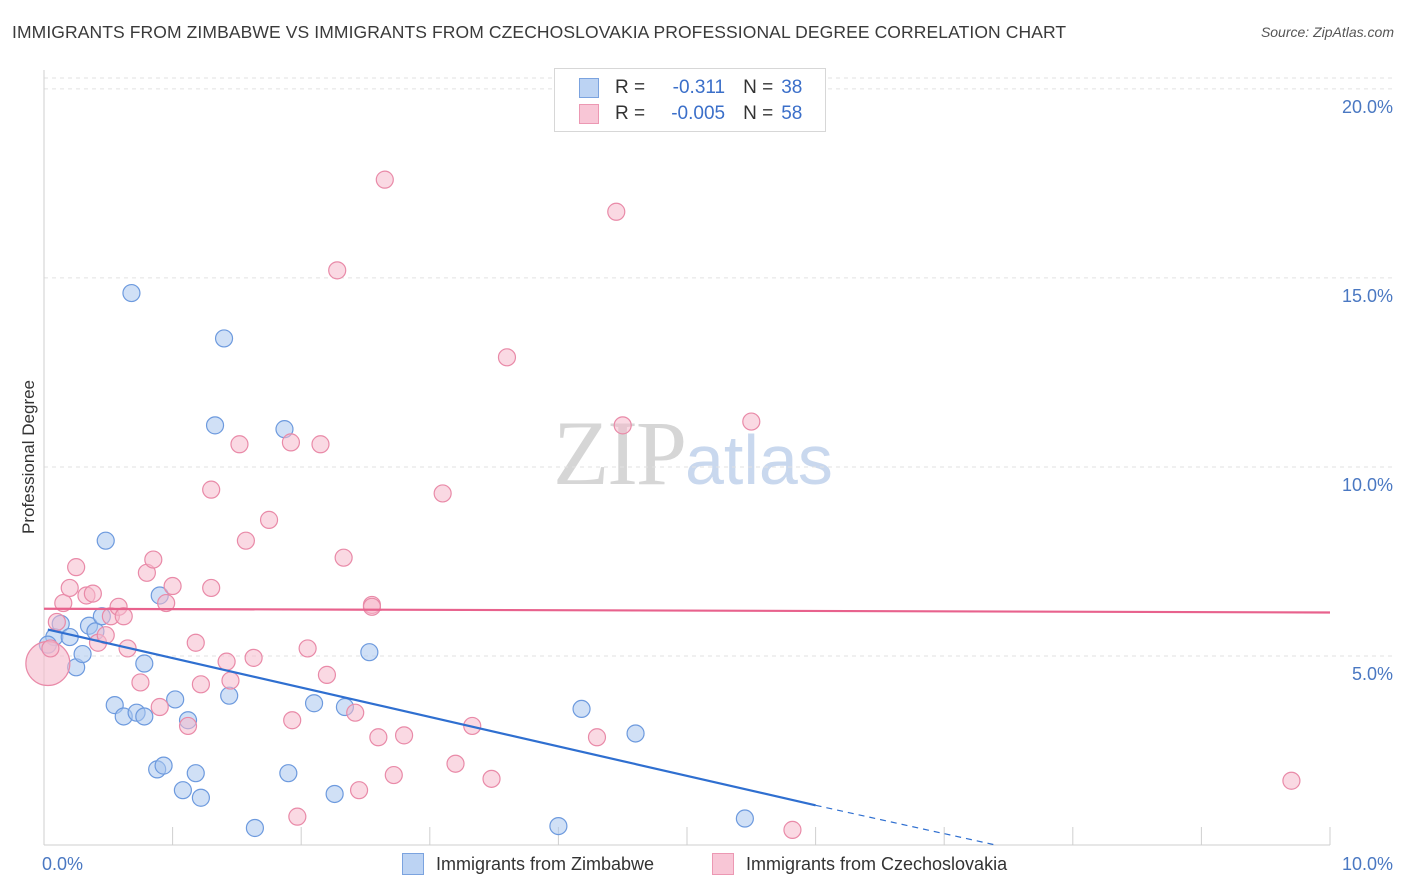  I want to click on legend-row-czechoslovakia: R = -0.005 N = 58, so click(690, 114).